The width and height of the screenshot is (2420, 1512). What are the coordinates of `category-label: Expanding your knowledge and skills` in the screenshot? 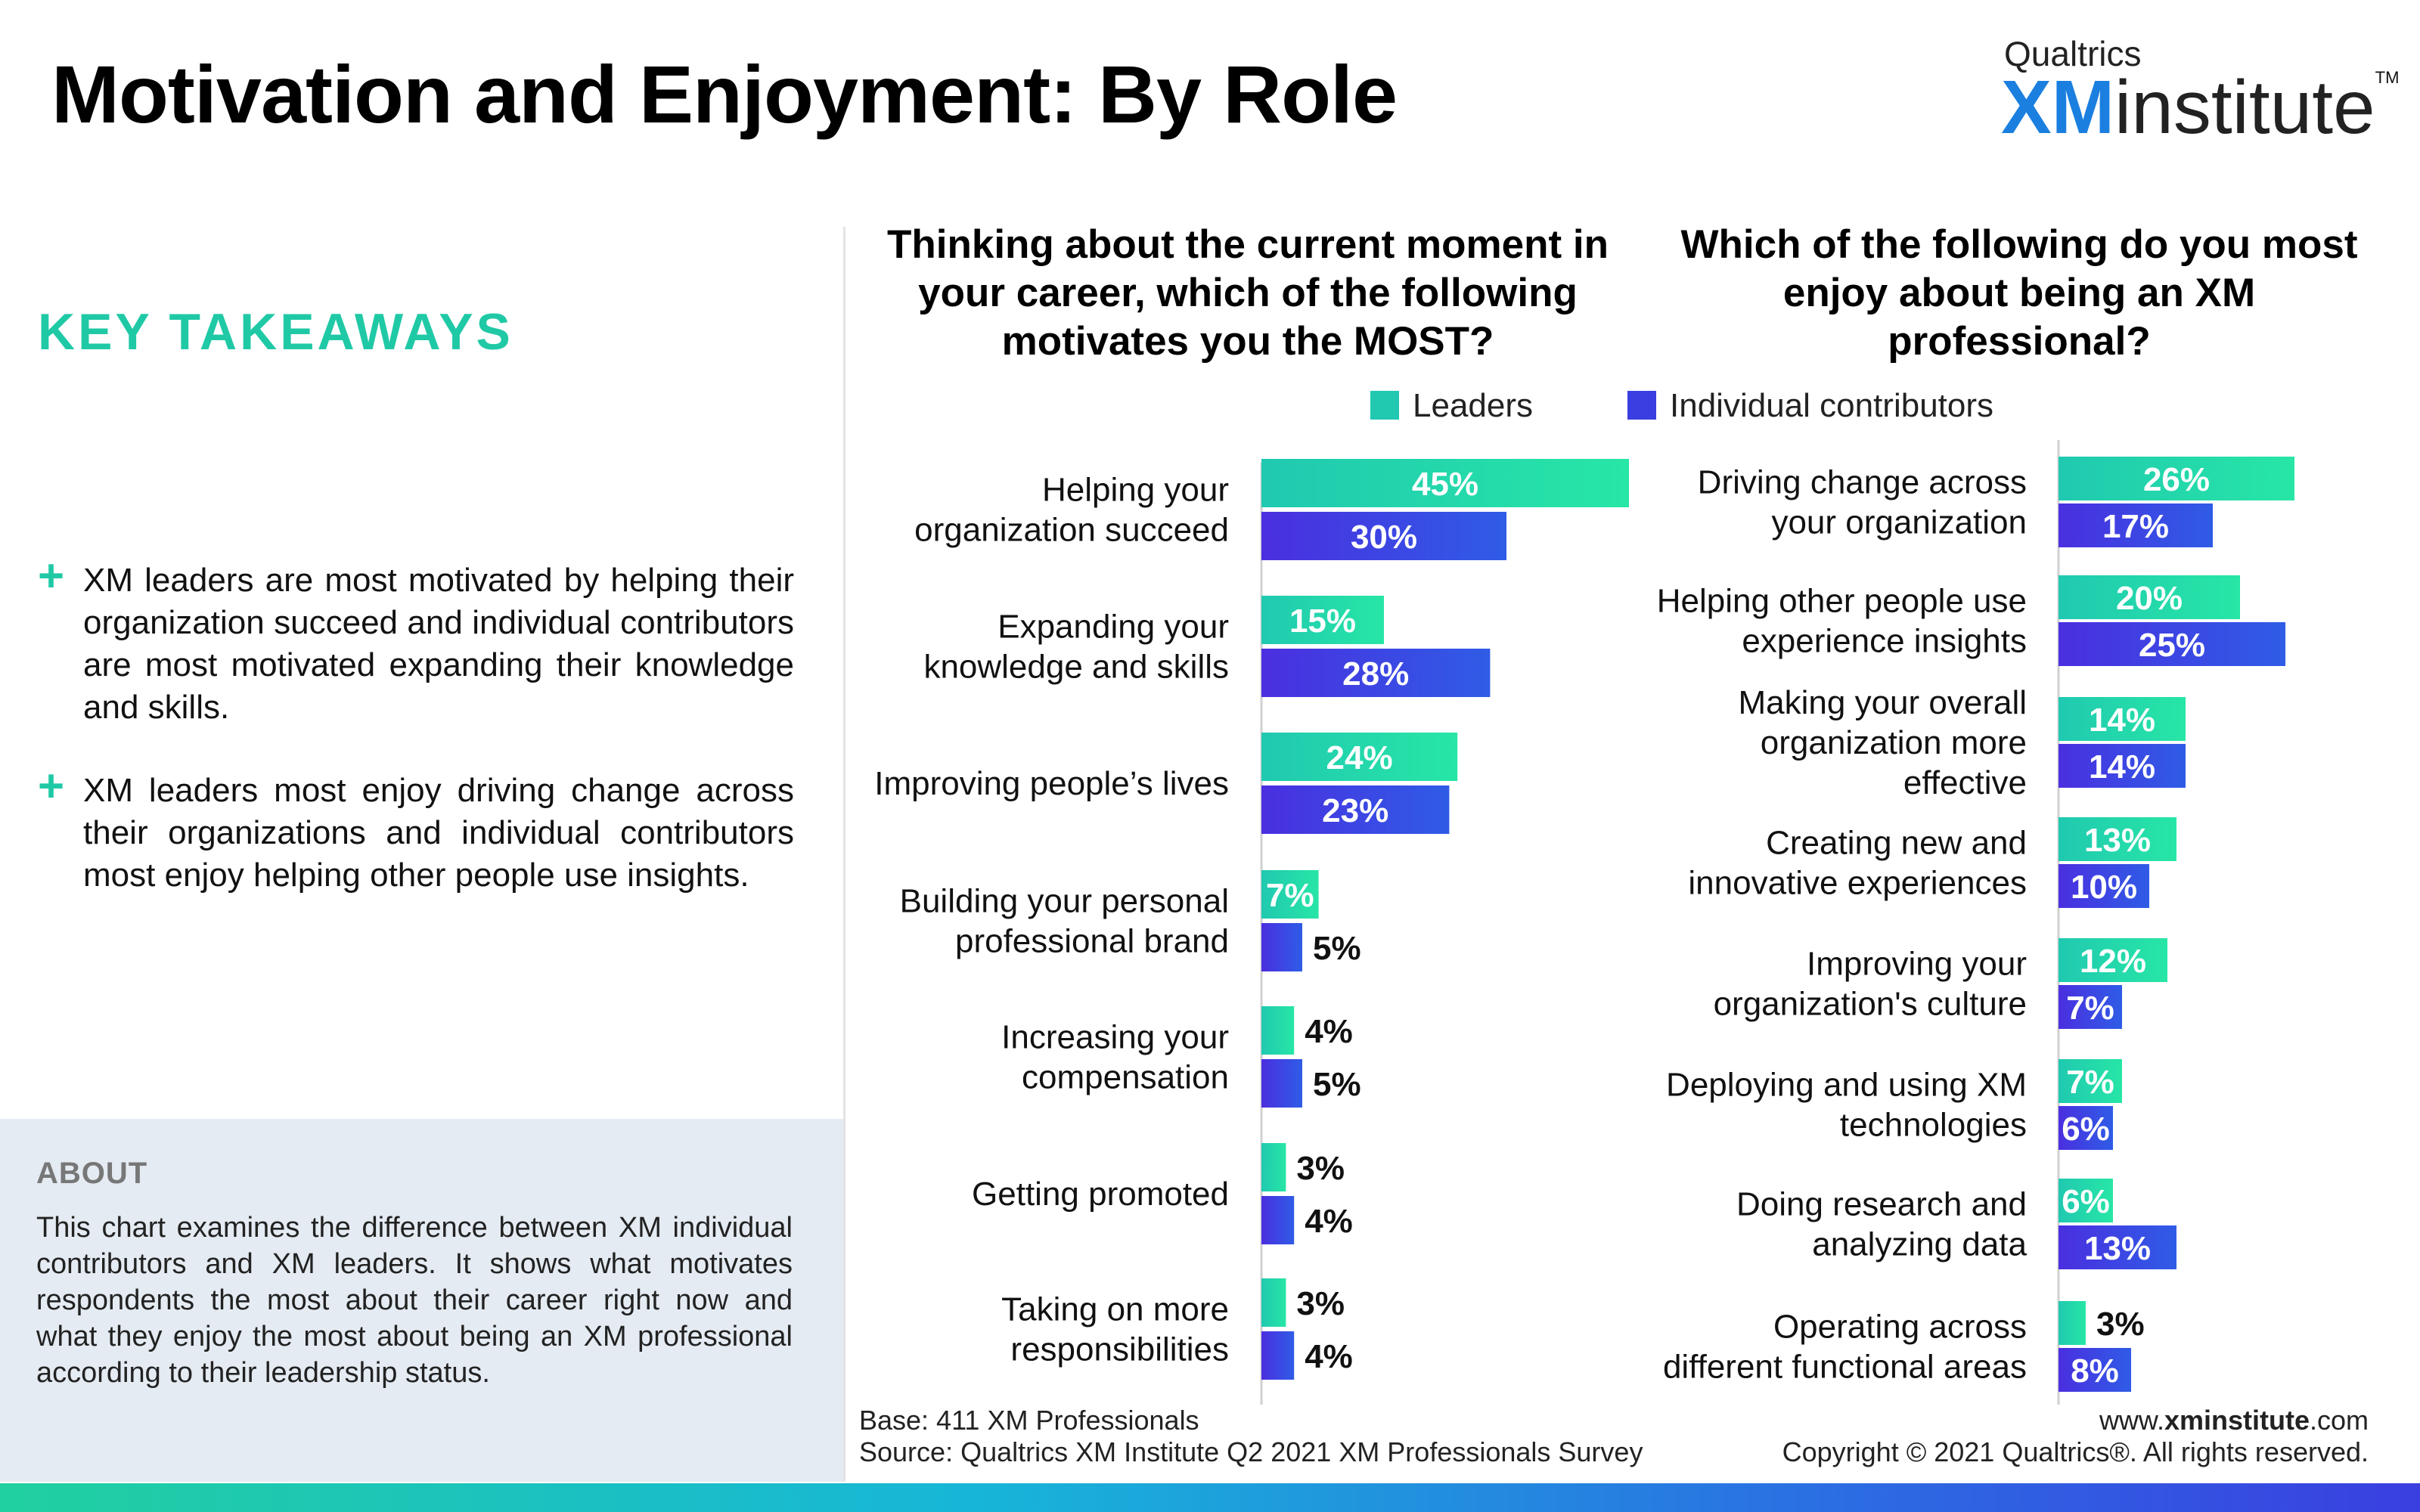 It's located at (1076, 647).